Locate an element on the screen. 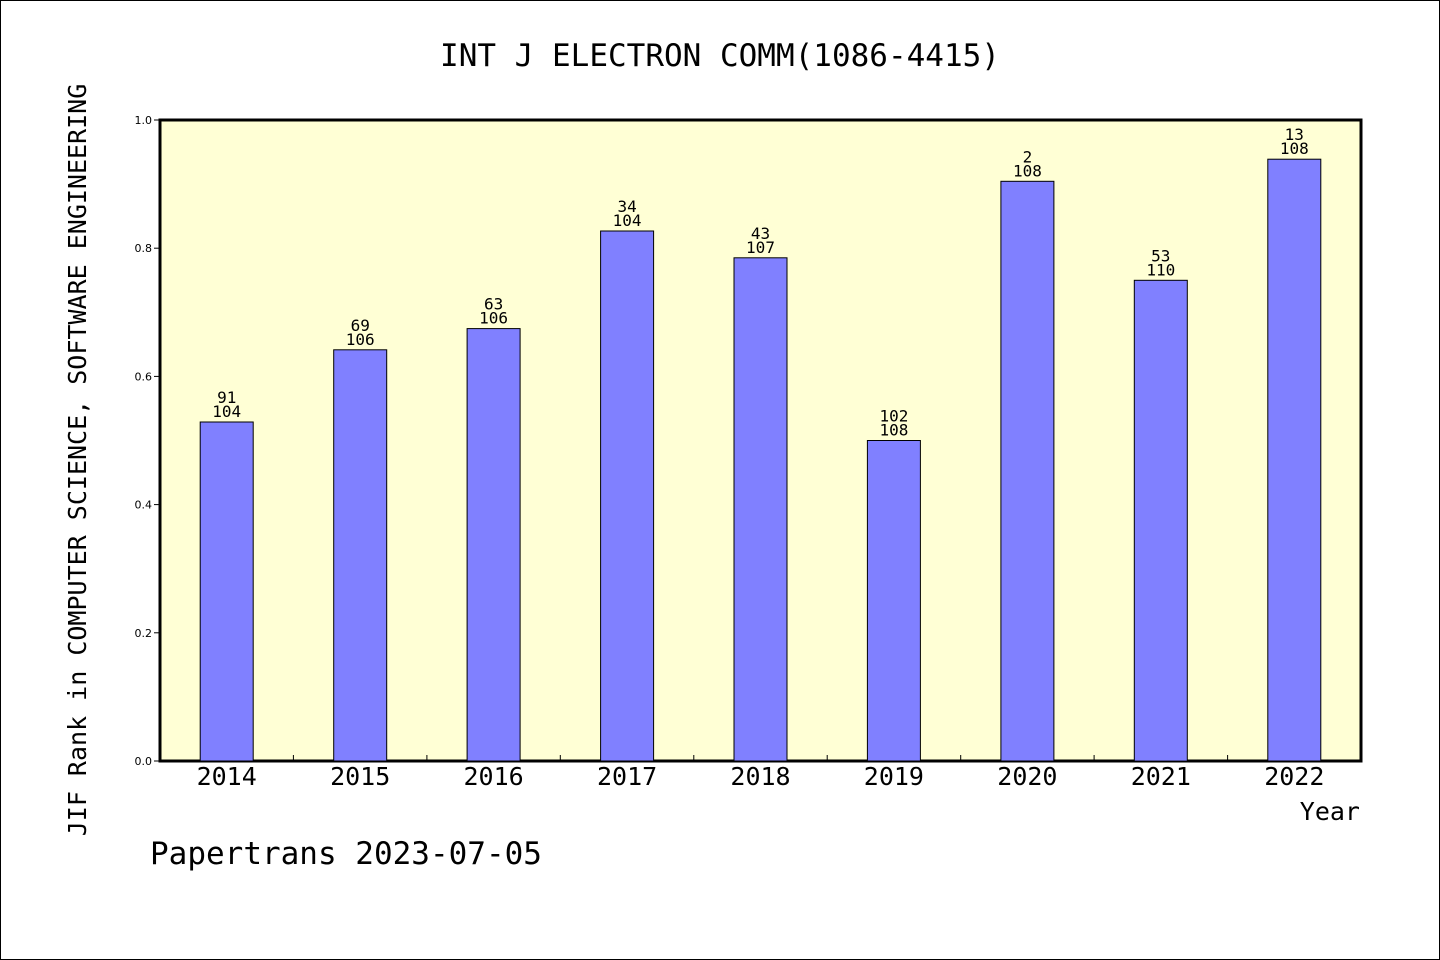 The width and height of the screenshot is (1440, 960). bar-2021 is located at coordinates (1160, 520).